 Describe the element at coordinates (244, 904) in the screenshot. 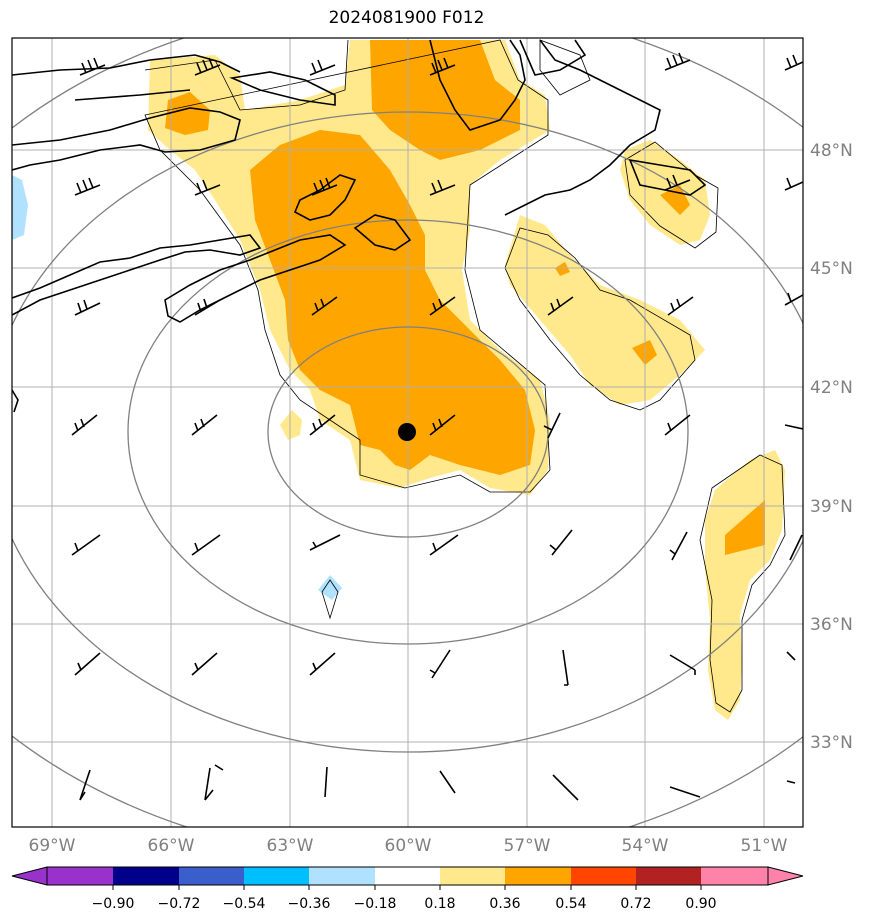

I see `colorbar-tick-label: −0.54` at that location.